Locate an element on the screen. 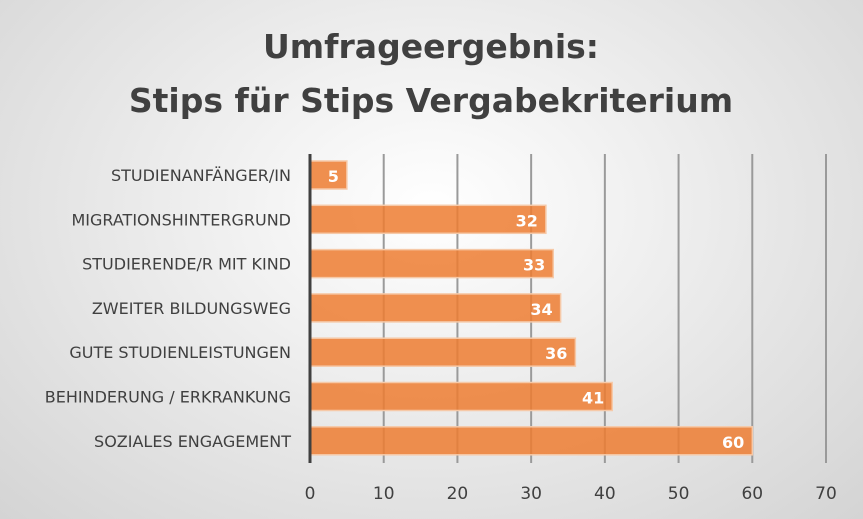 This screenshot has height=519, width=863. data-label: 5 is located at coordinates (333, 176).